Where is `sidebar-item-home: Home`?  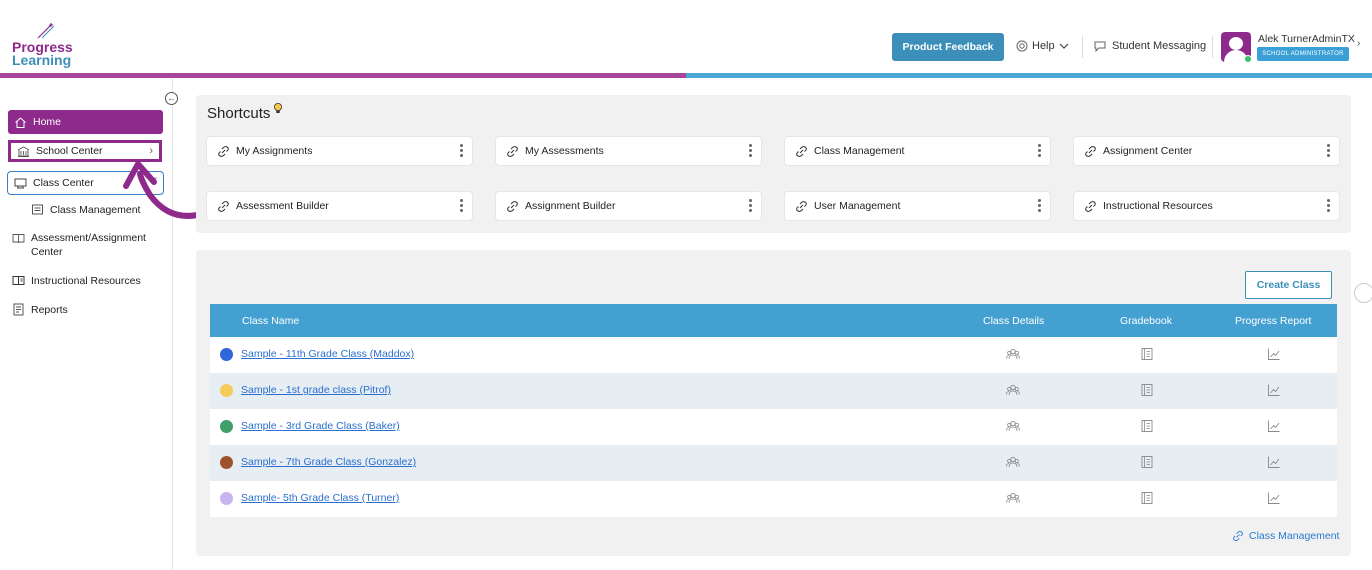
sidebar-item-home: Home is located at coordinates (85, 122).